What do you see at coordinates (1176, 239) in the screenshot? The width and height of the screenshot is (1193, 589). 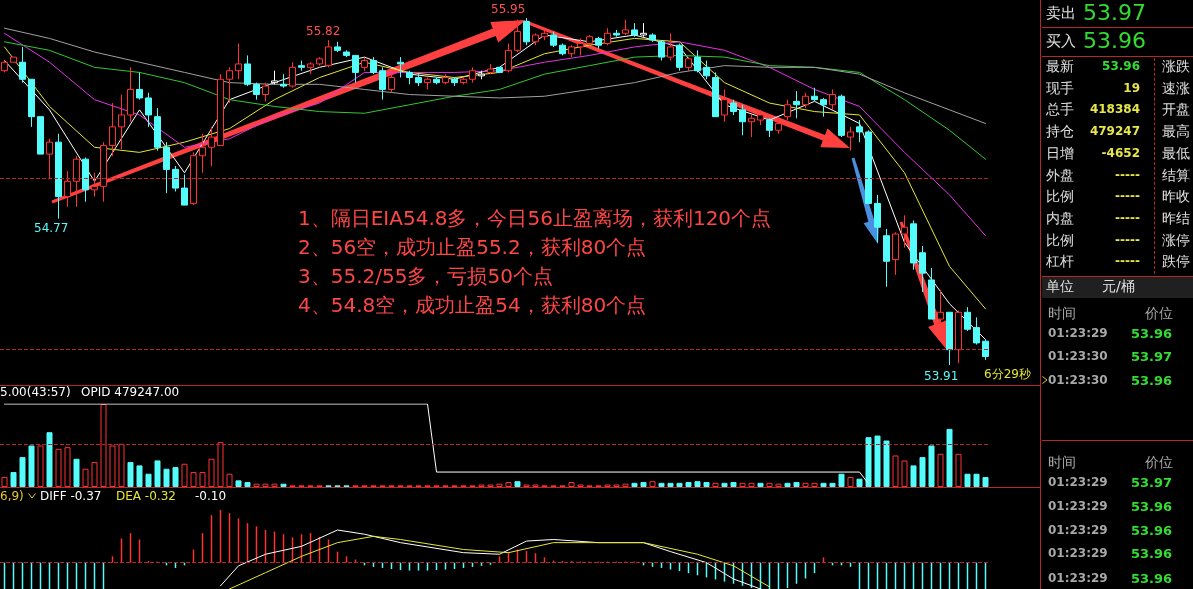 I see `text: 涨停` at bounding box center [1176, 239].